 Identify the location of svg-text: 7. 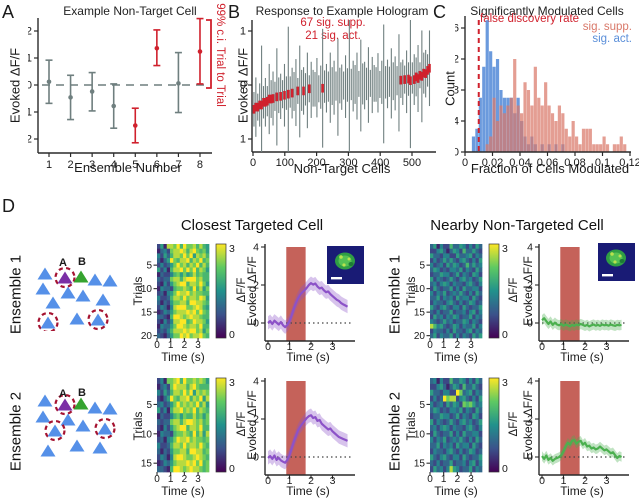
(178, 163).